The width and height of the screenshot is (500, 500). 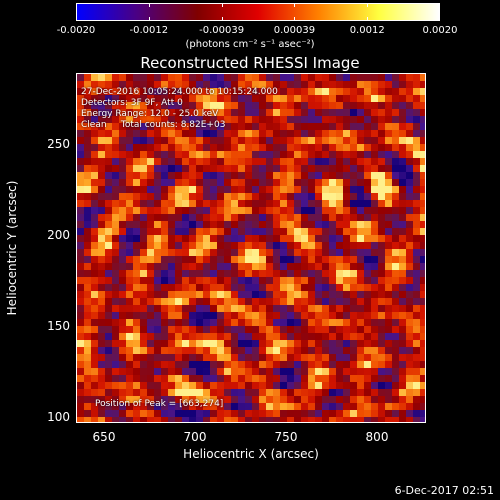 I want to click on colorbar-units: (photons cm⁻² s⁻¹ asec⁻²), so click(x=250, y=44).